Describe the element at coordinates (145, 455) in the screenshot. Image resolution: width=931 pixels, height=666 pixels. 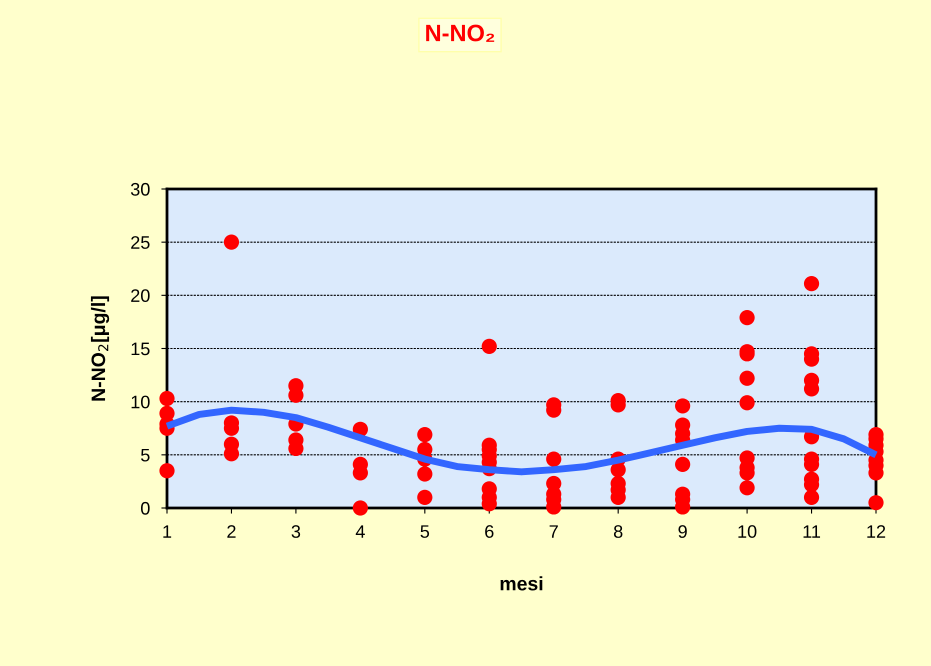
I see `y-tick-label: 5` at that location.